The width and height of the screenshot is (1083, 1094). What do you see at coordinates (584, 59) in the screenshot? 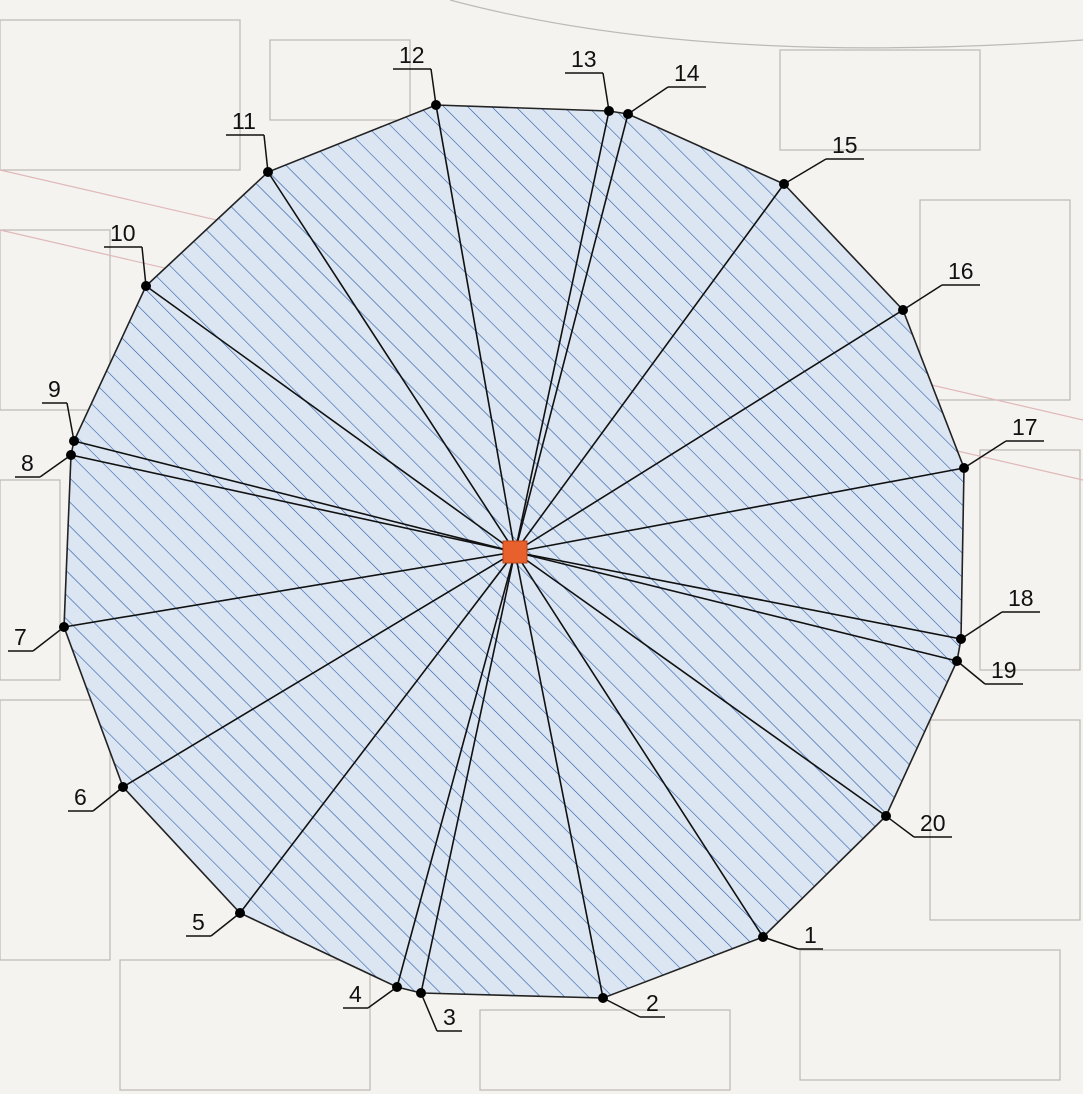
I see `point-label: 13` at bounding box center [584, 59].